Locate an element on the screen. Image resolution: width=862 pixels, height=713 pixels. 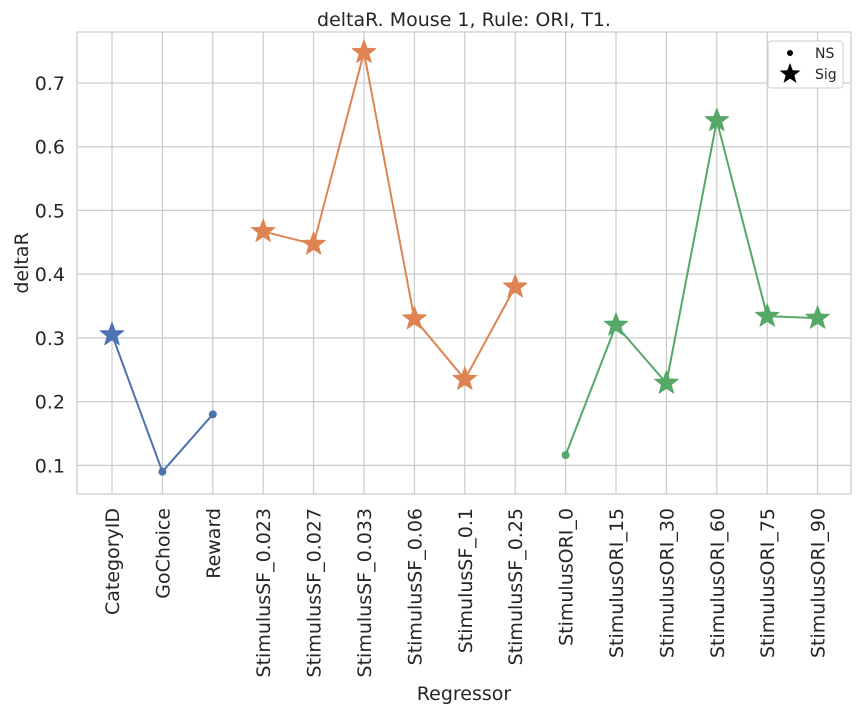
y-tick-label: 0.4 is located at coordinates (50, 275).